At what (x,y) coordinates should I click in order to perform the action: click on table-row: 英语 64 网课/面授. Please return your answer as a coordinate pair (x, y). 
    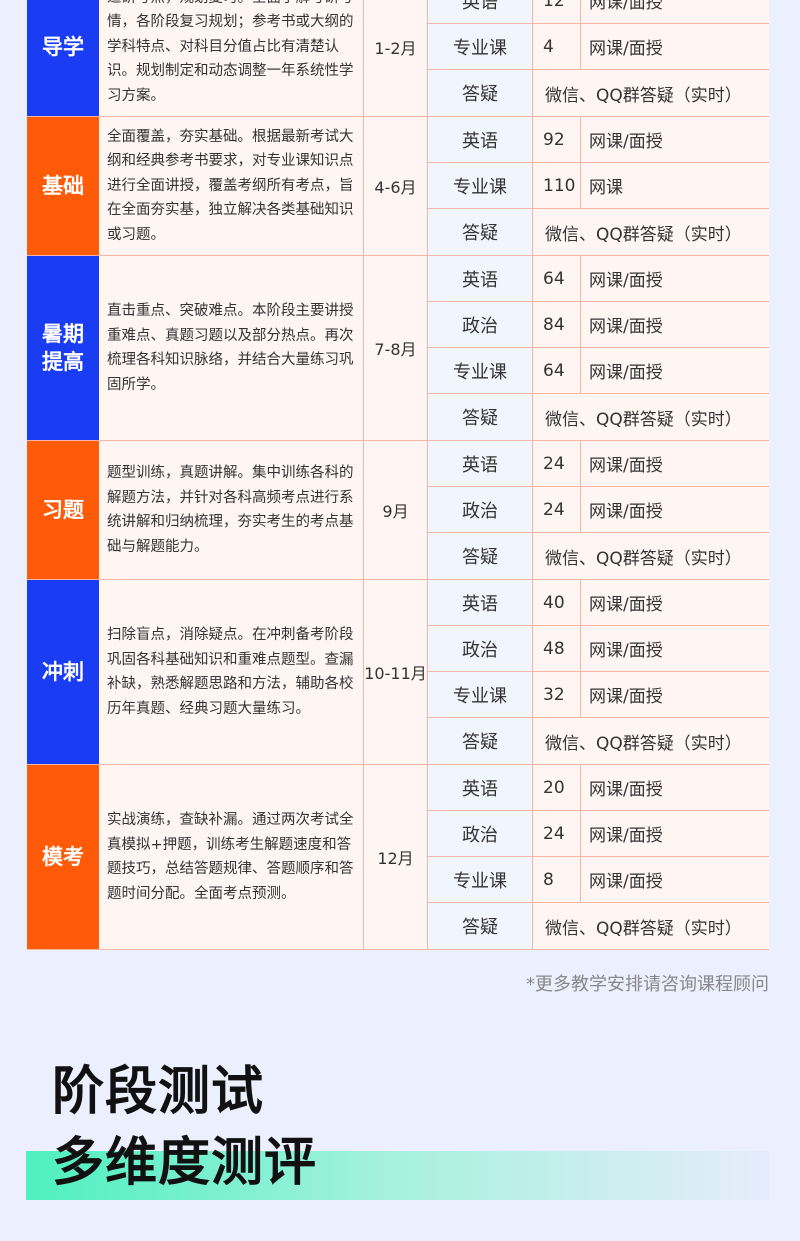
    Looking at the image, I should click on (598, 279).